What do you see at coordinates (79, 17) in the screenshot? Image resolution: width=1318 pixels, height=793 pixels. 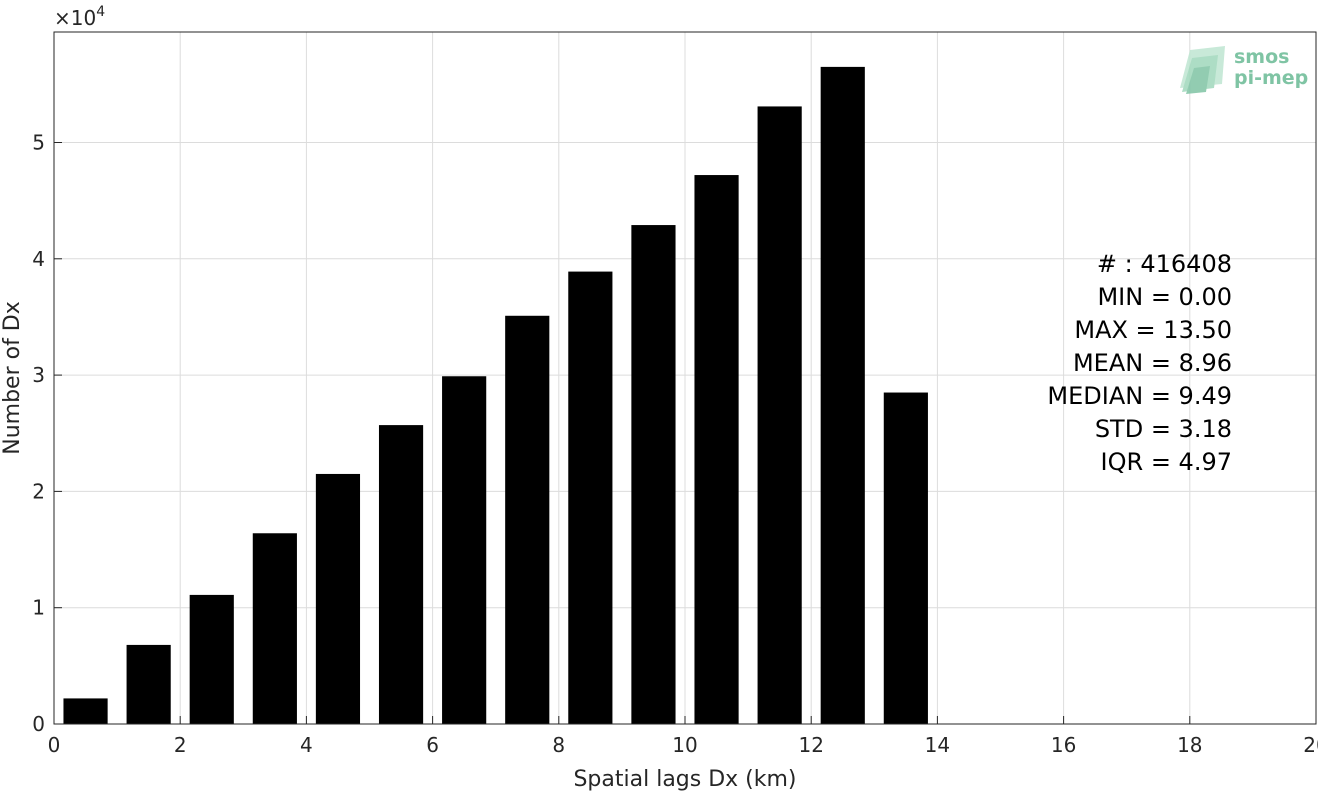 I see `y-exponent-label: ×10⁴` at bounding box center [79, 17].